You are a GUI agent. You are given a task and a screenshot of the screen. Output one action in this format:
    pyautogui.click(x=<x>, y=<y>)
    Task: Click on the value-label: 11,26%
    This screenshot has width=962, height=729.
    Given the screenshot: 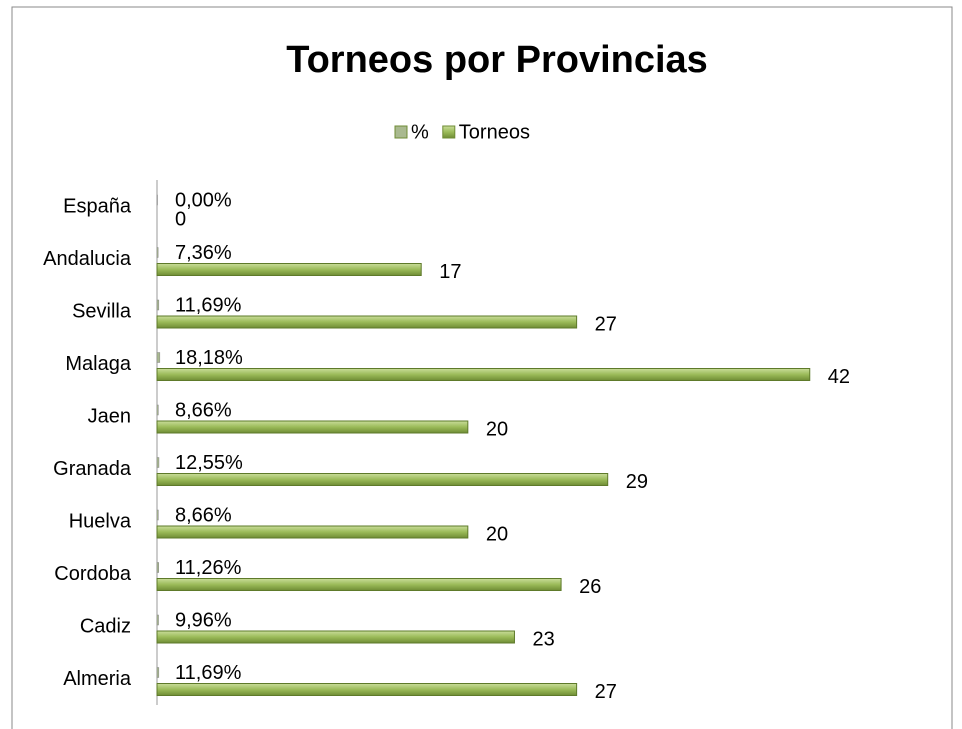 What is the action you would take?
    pyautogui.click(x=208, y=568)
    